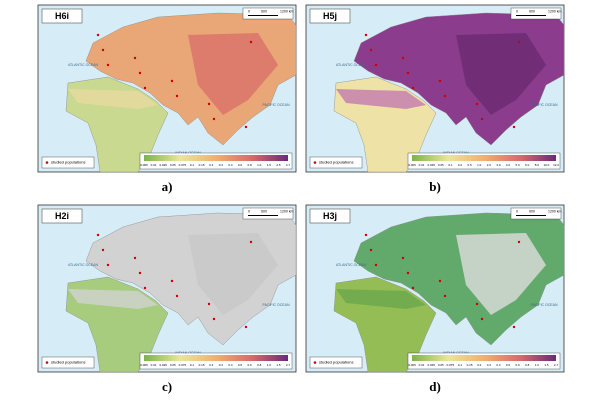 Image resolution: width=600 pixels, height=405 pixels. What do you see at coordinates (527, 165) in the screenshot?
I see `color-bar-tick: 6.0` at bounding box center [527, 165].